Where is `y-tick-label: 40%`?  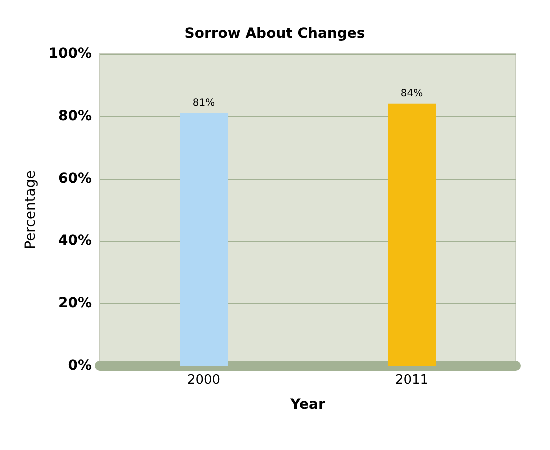
y-tick-label: 40% is located at coordinates (75, 241).